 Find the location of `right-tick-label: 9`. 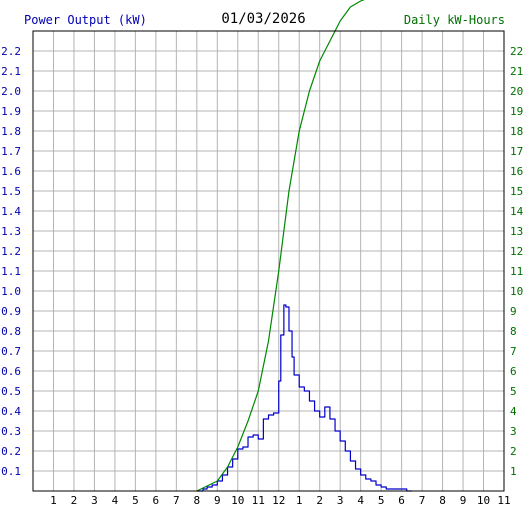

right-tick-label: 9 is located at coordinates (513, 311).